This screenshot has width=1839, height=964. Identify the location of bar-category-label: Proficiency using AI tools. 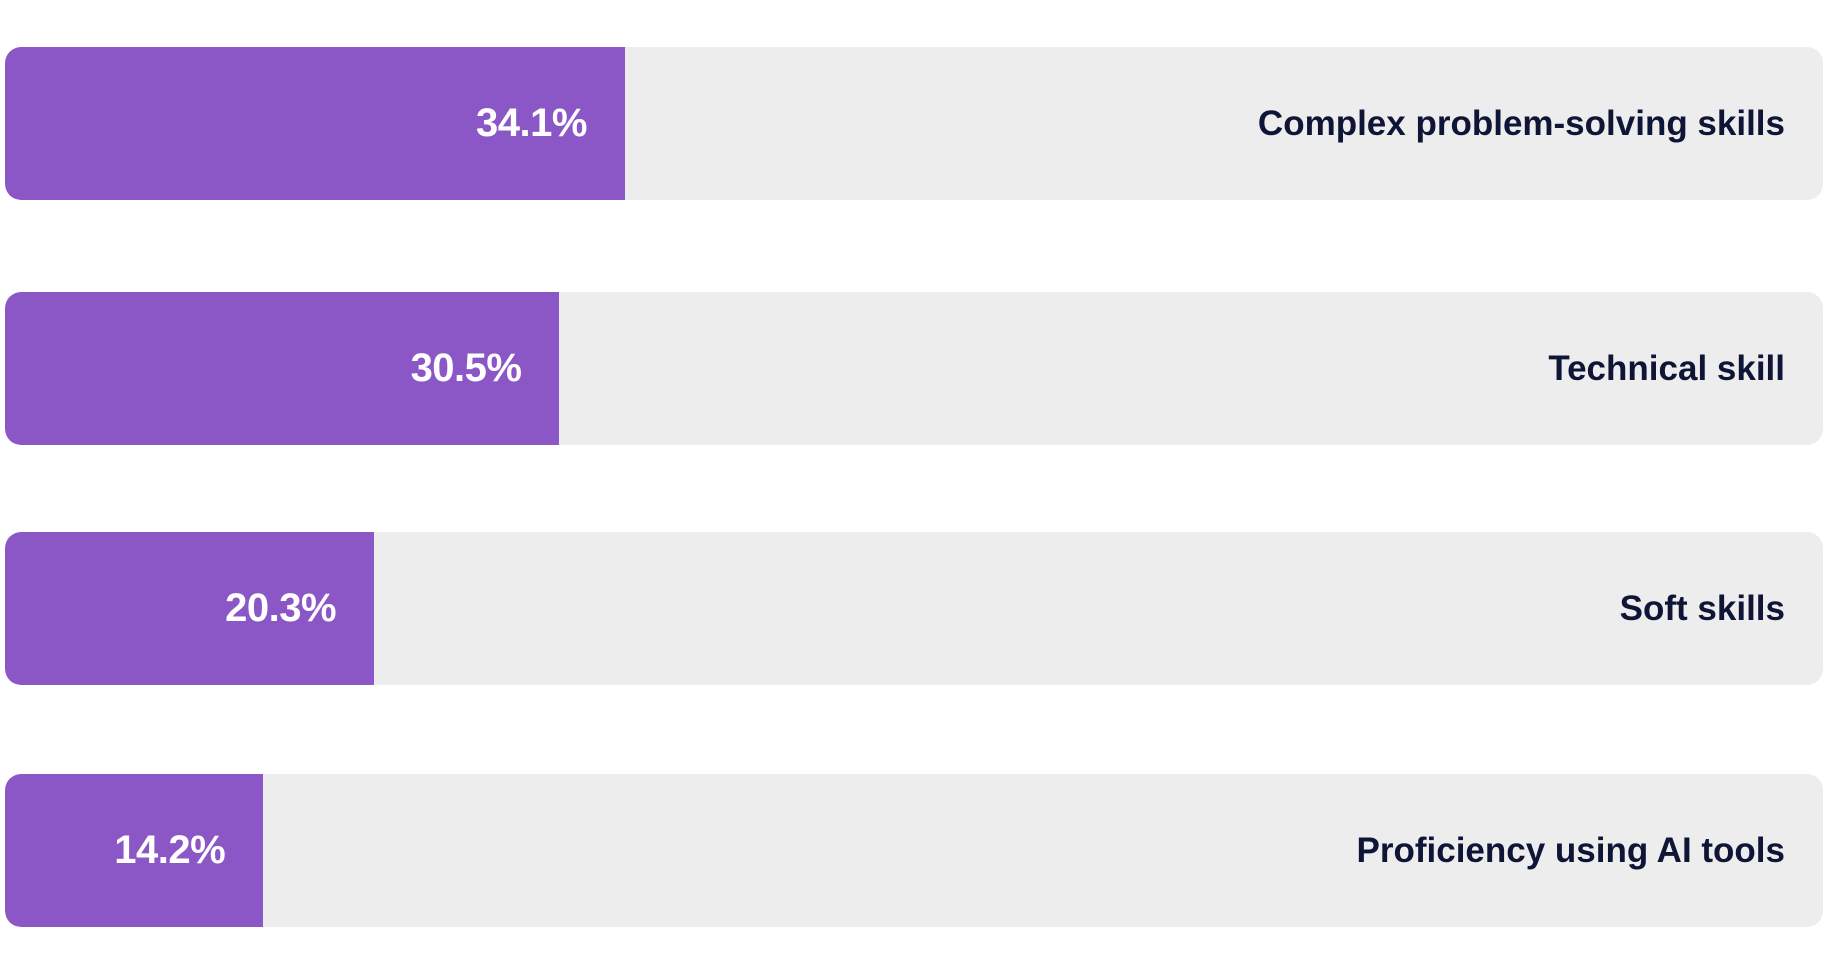
(1571, 850).